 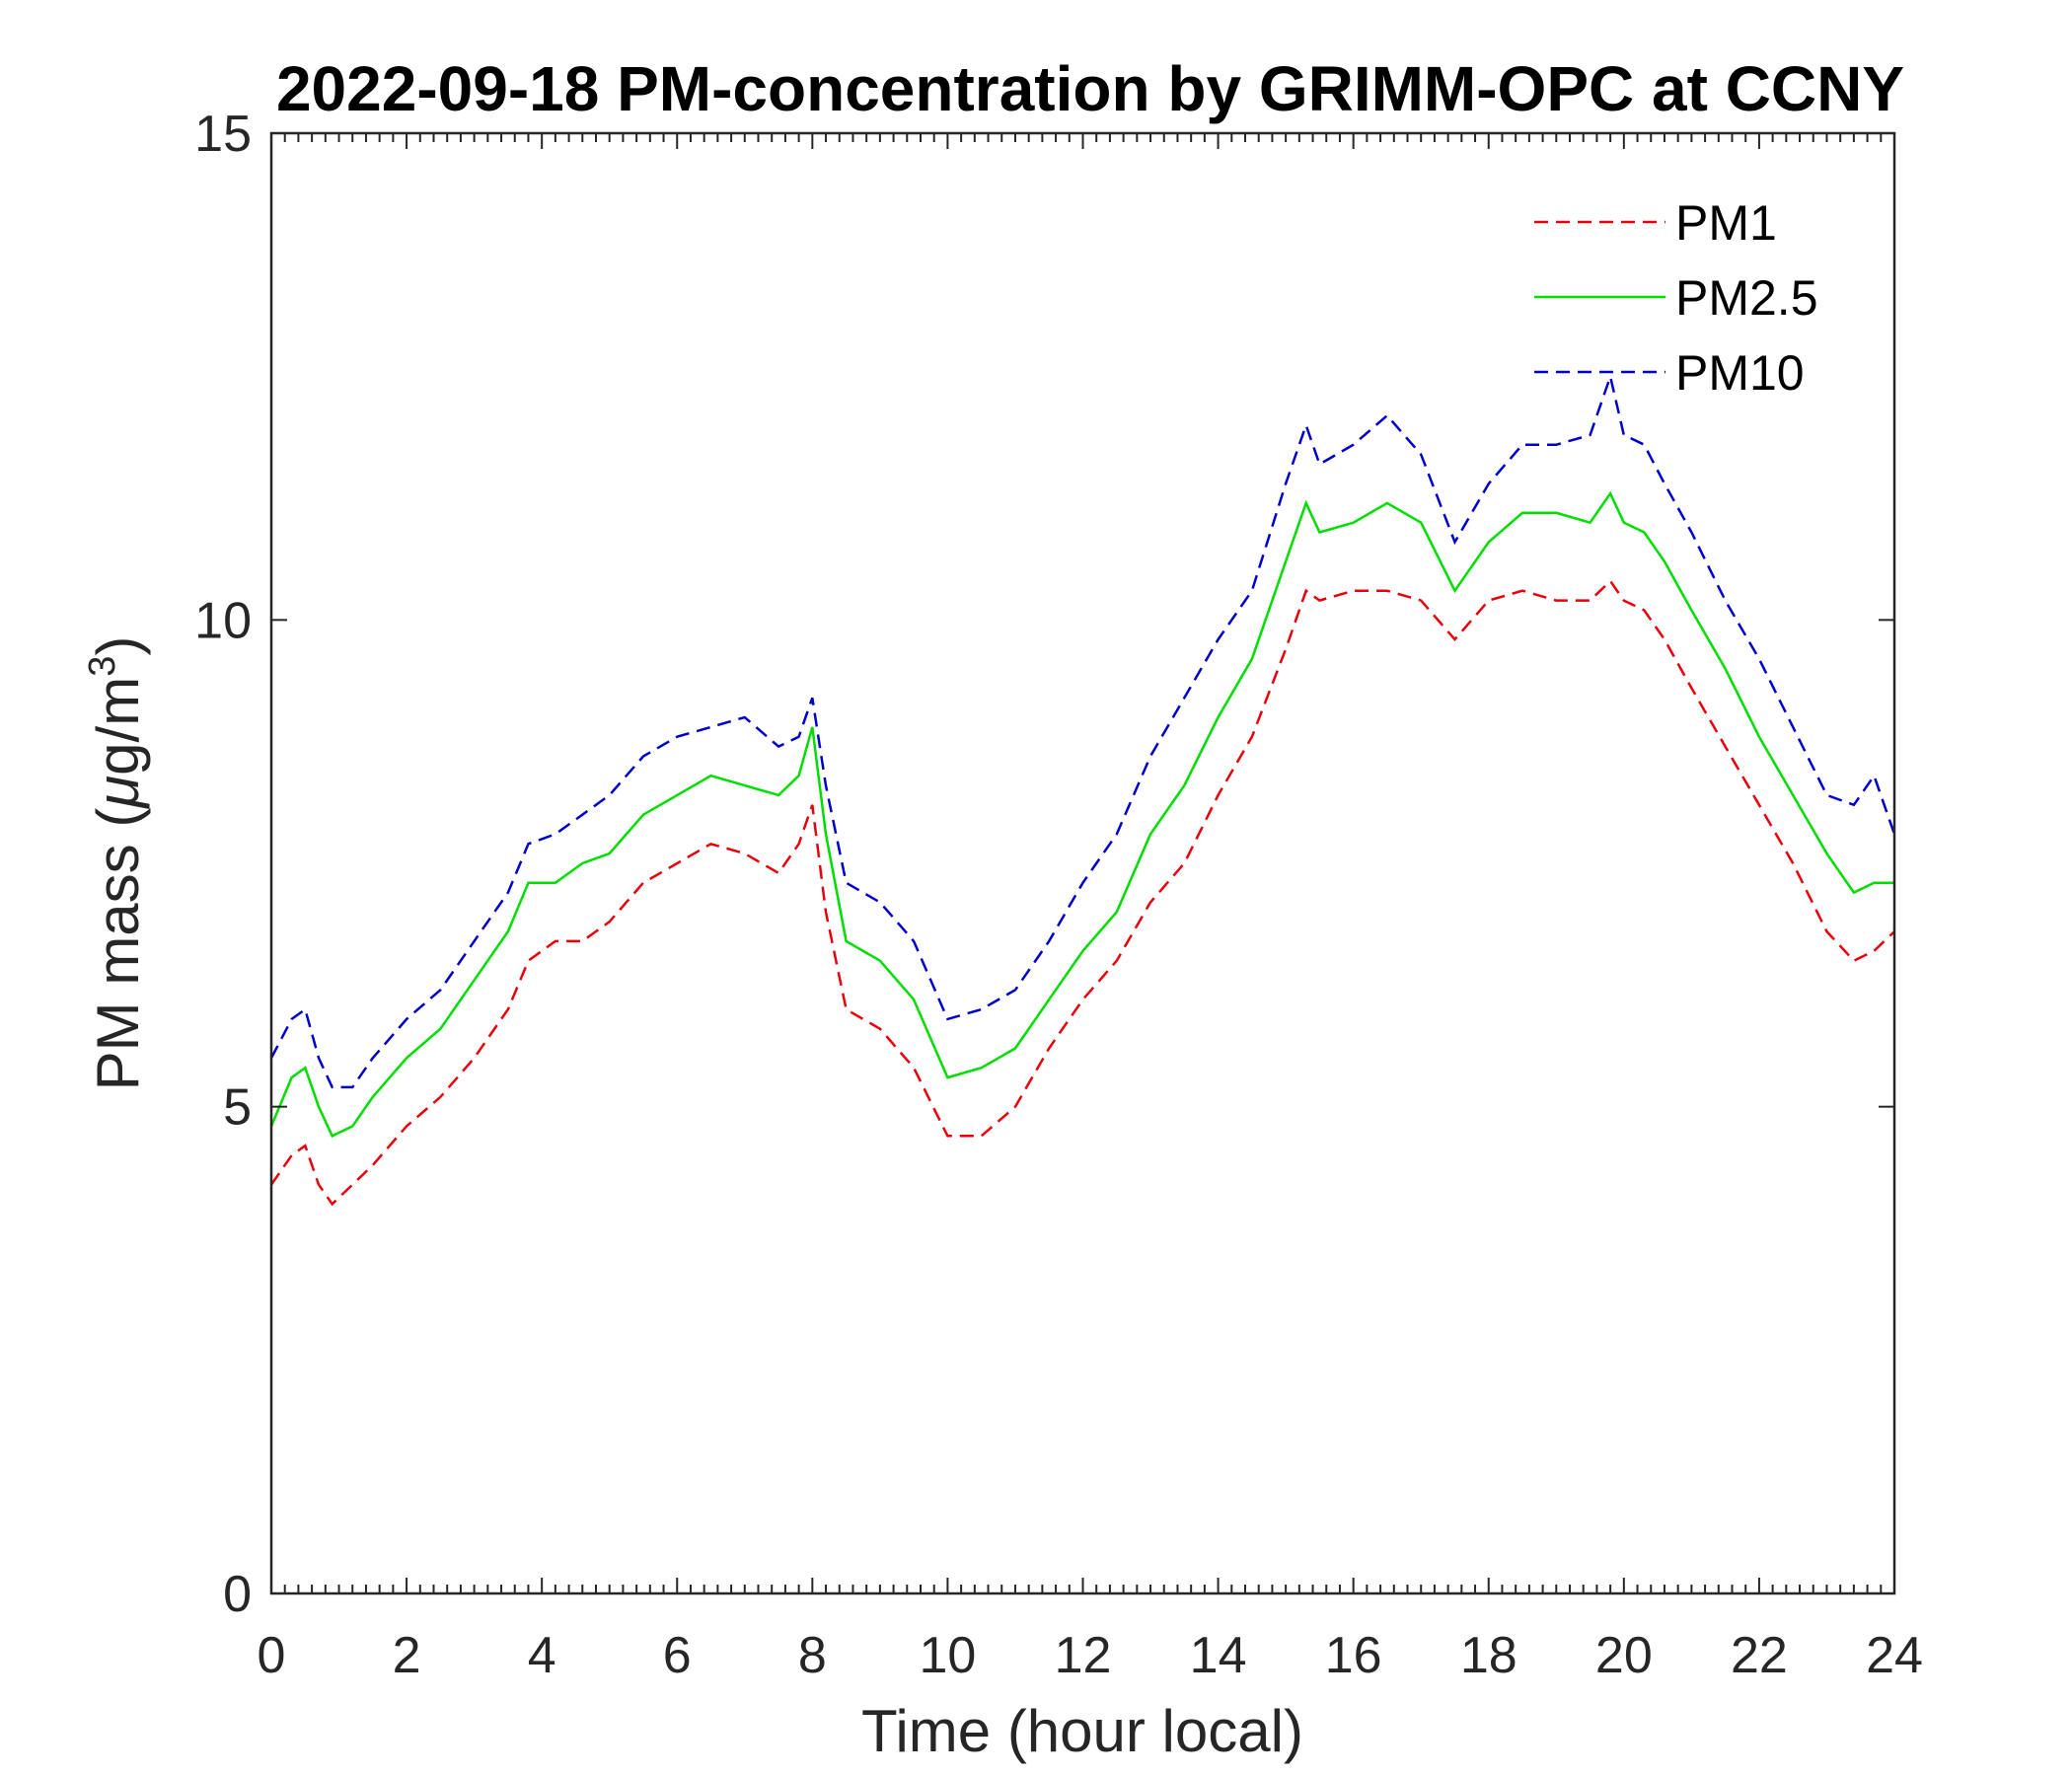 What do you see at coordinates (1354, 1655) in the screenshot?
I see `x-tick-label: 16` at bounding box center [1354, 1655].